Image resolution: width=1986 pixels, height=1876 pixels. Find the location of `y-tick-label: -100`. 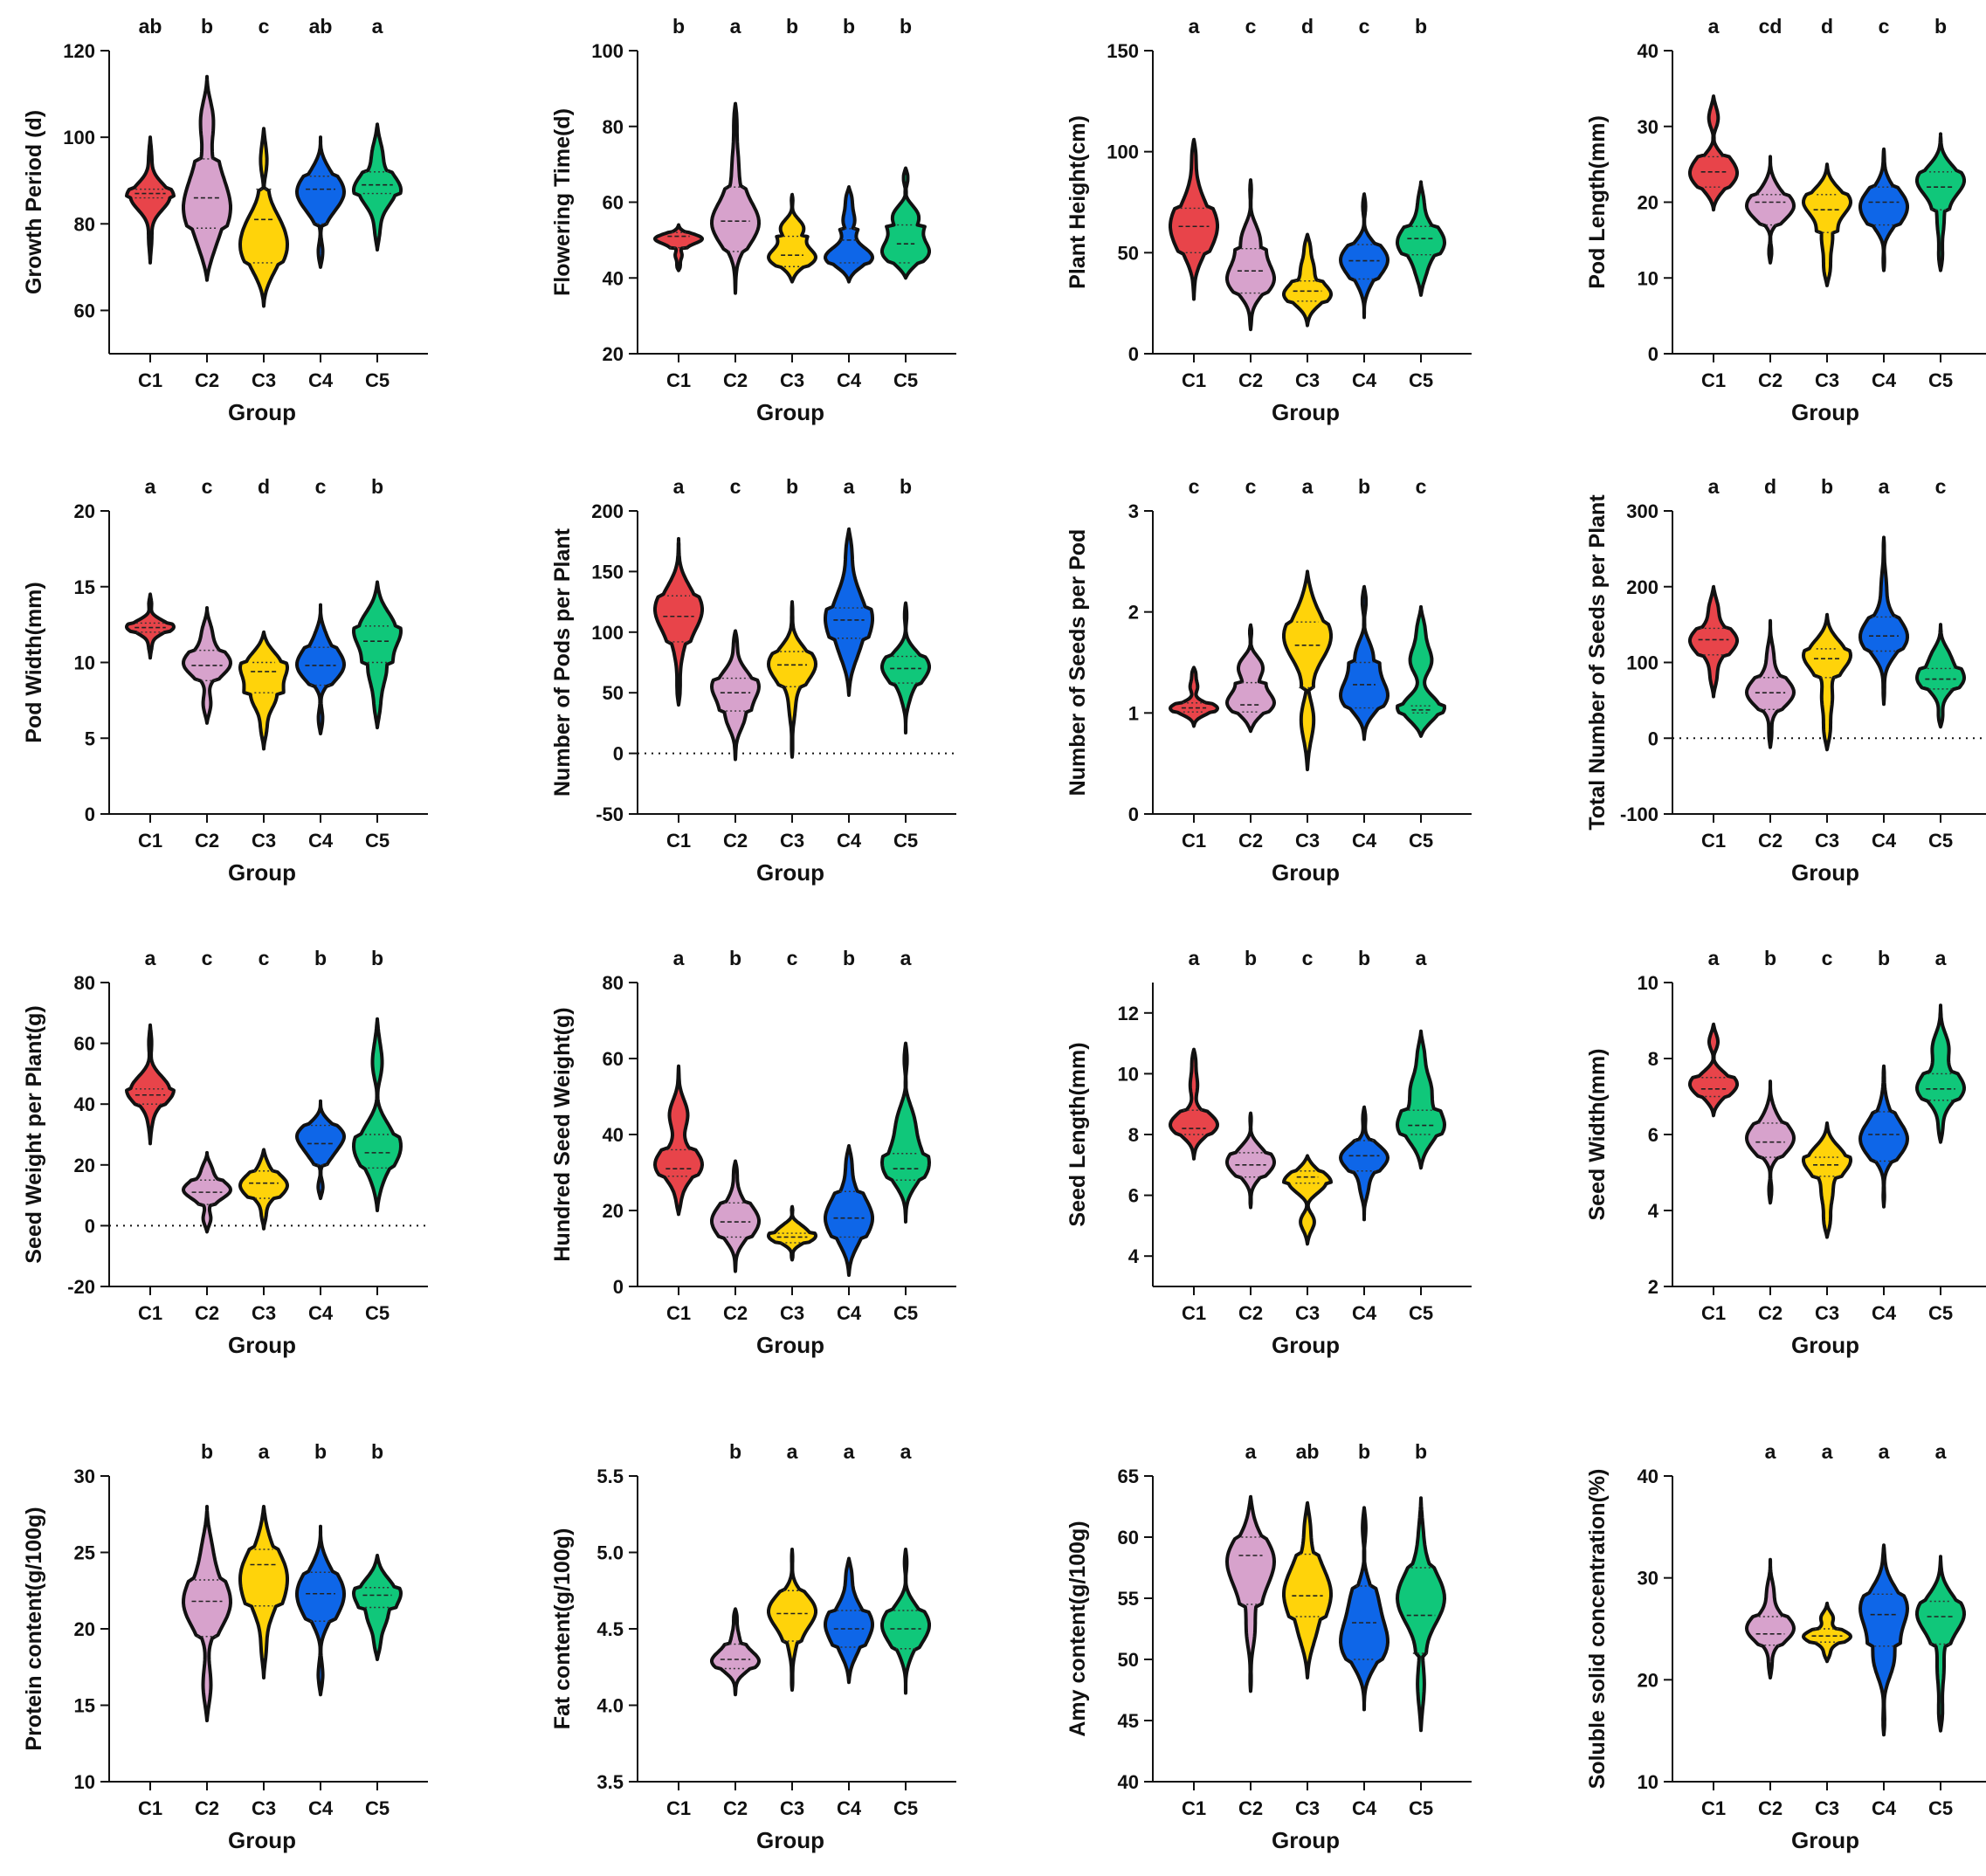

y-tick-label: -100 is located at coordinates (1639, 815).